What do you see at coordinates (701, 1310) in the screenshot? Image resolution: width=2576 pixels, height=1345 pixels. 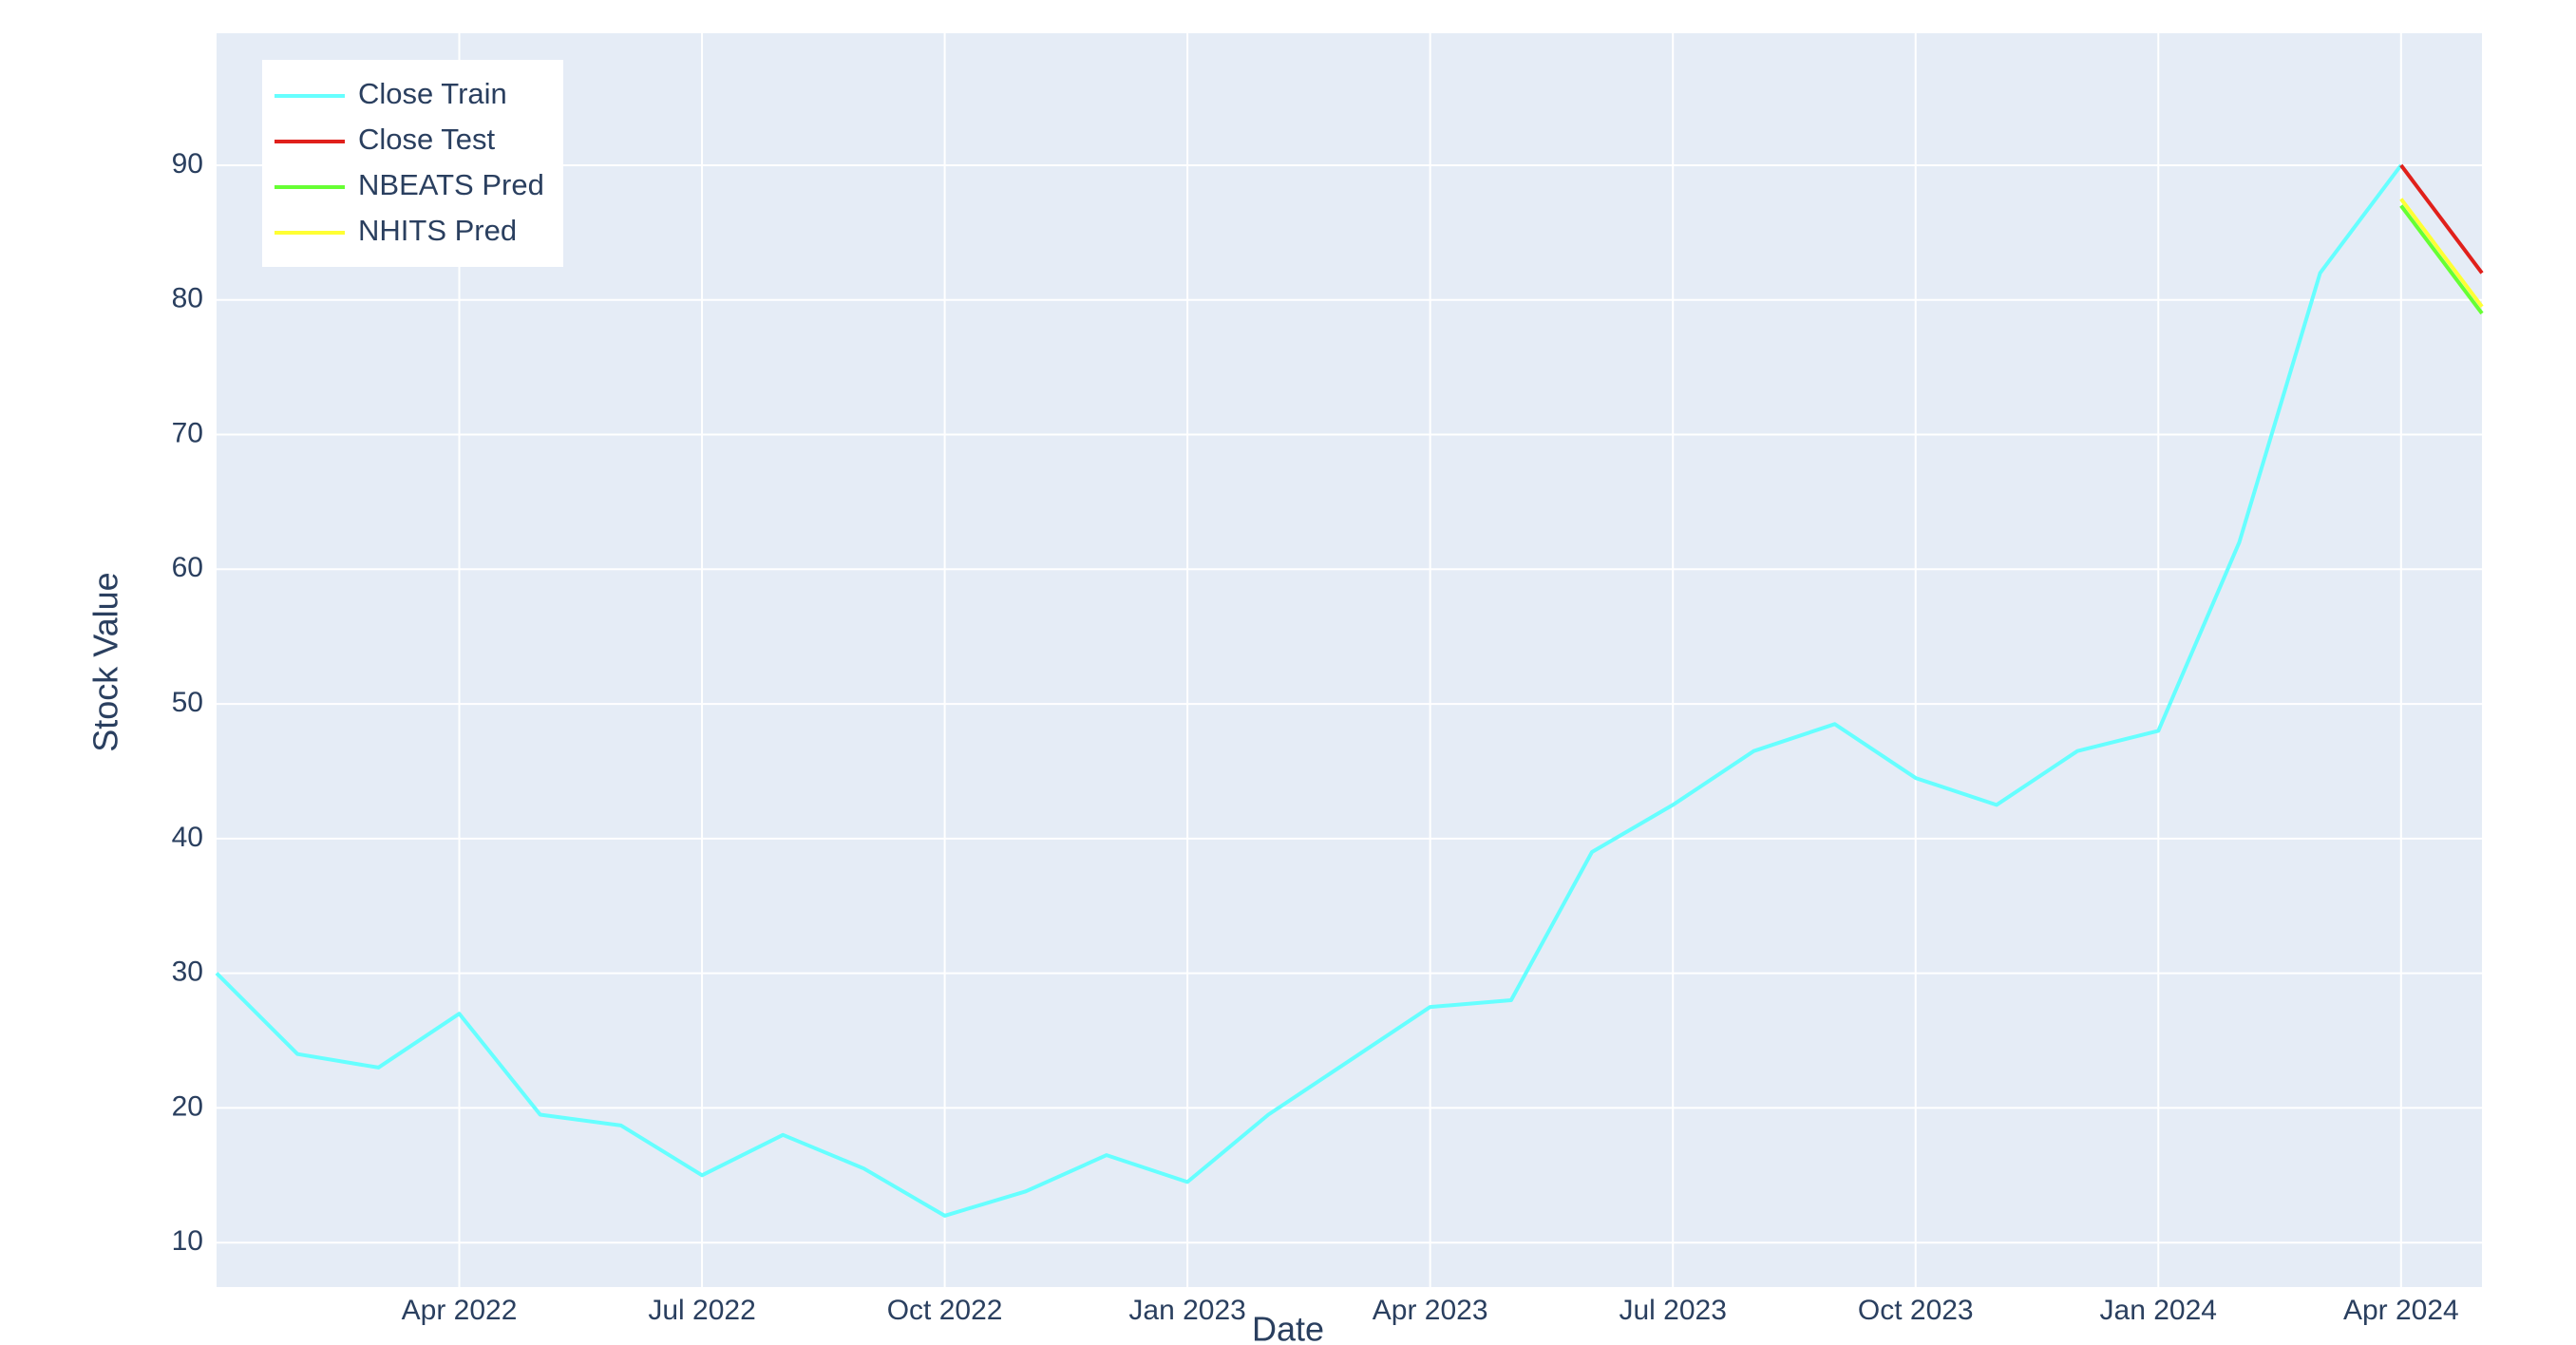 I see `x-tick-label: Jul 2022` at bounding box center [701, 1310].